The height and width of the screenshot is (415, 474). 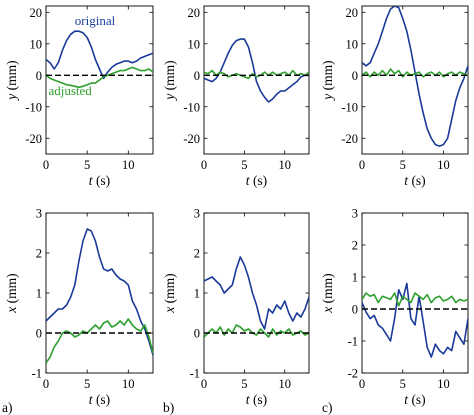 What do you see at coordinates (168, 407) in the screenshot?
I see `panel-label-b: b)` at bounding box center [168, 407].